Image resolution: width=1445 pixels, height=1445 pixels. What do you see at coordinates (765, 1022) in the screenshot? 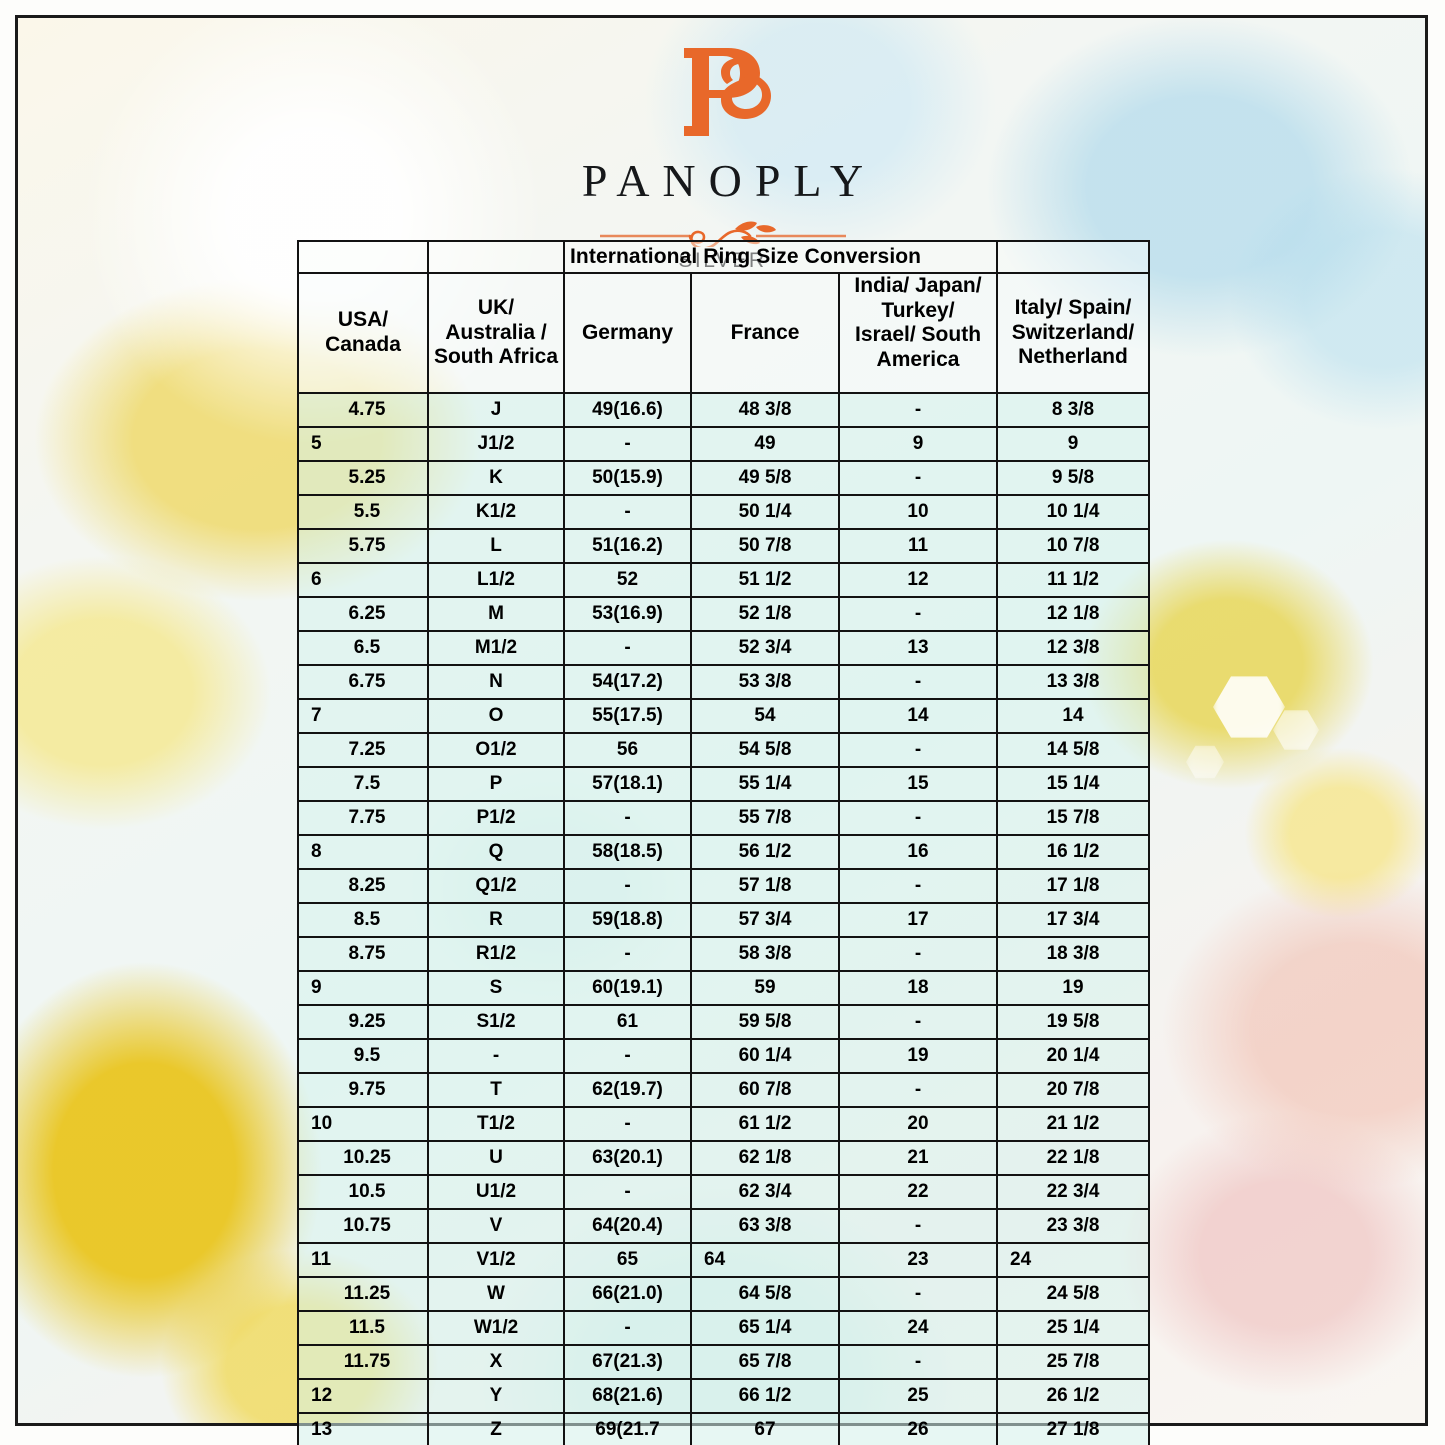
I see `cell-r19-c4: 59 5/8` at bounding box center [765, 1022].